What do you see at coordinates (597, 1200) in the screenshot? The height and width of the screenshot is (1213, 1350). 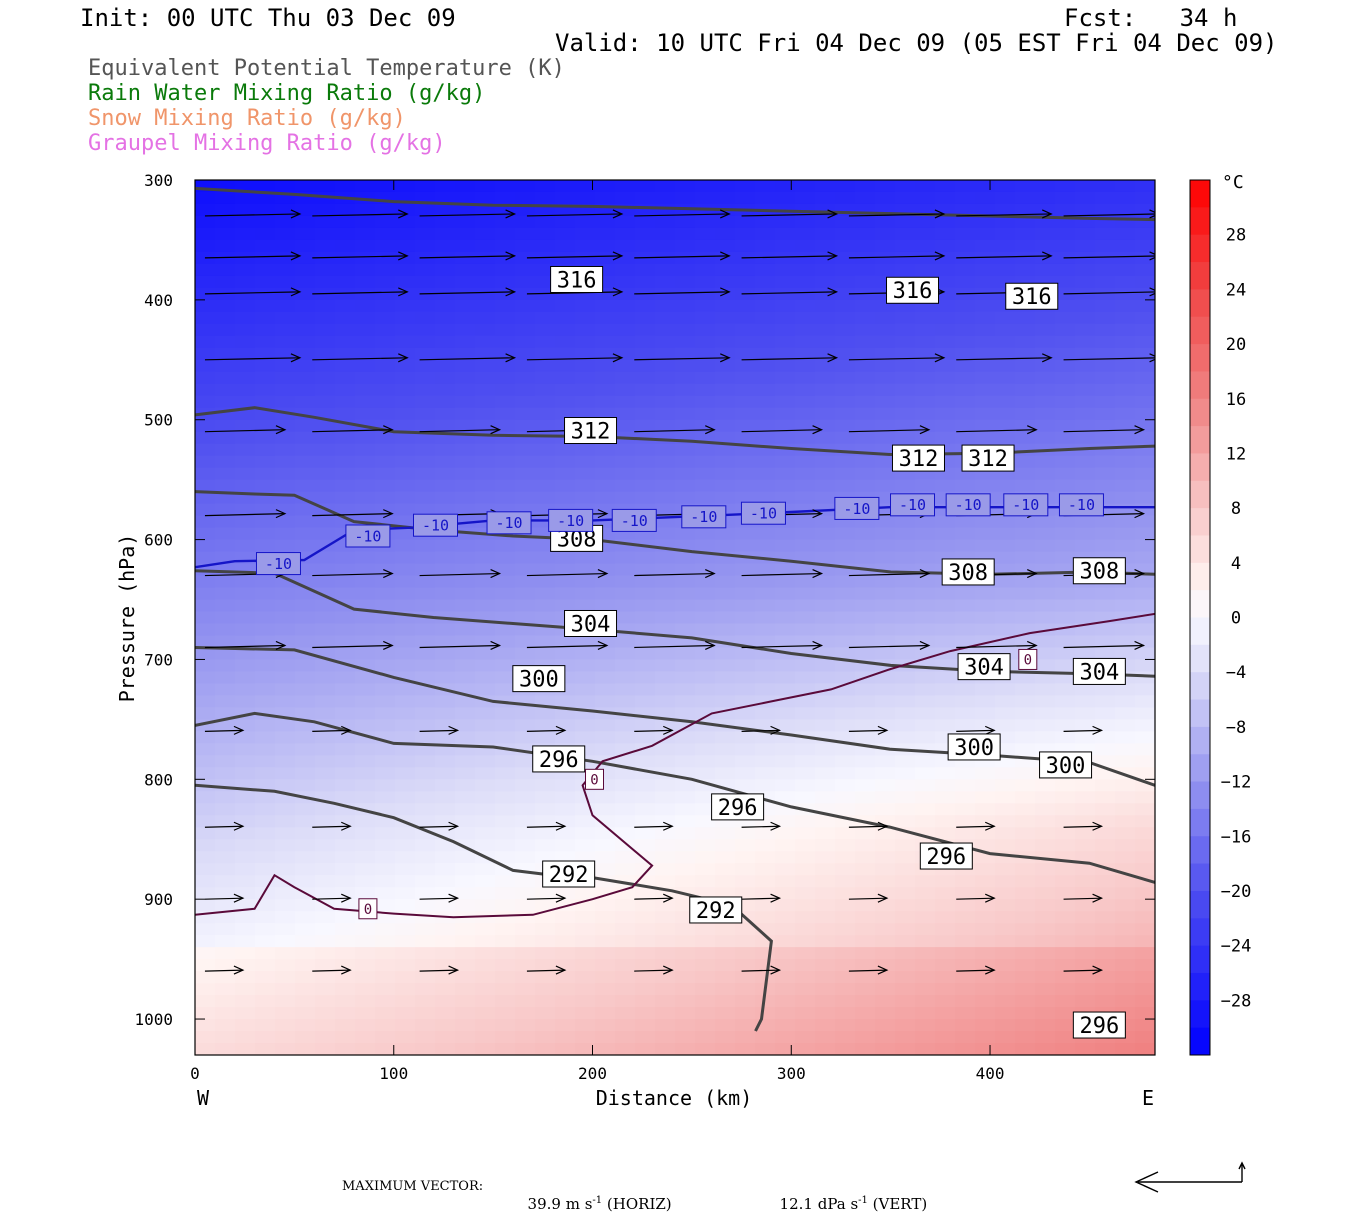 I see `horiz-exponent: -1` at bounding box center [597, 1200].